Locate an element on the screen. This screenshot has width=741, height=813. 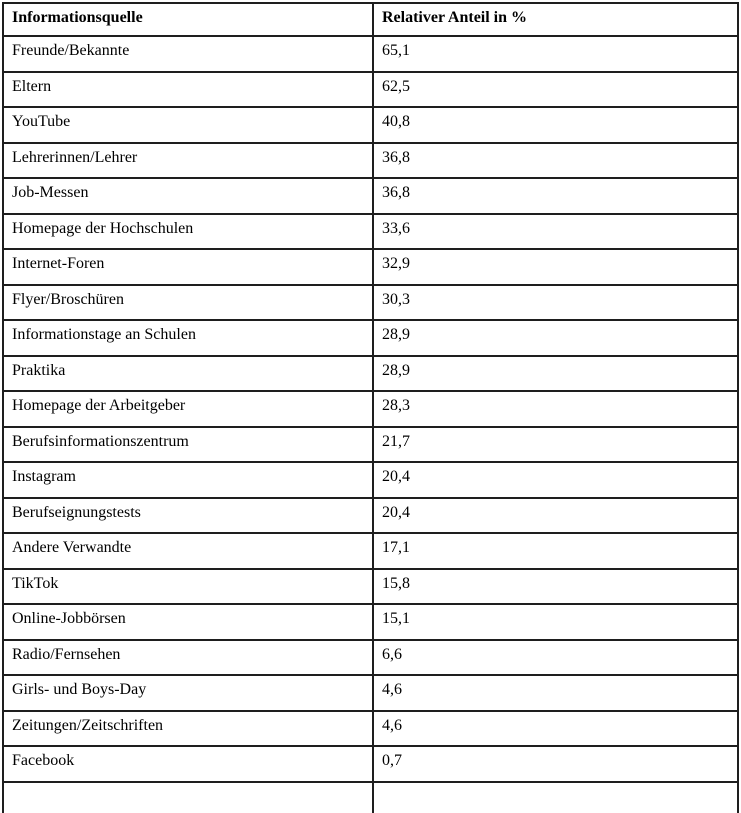
cell-source: YouTube is located at coordinates (188, 125).